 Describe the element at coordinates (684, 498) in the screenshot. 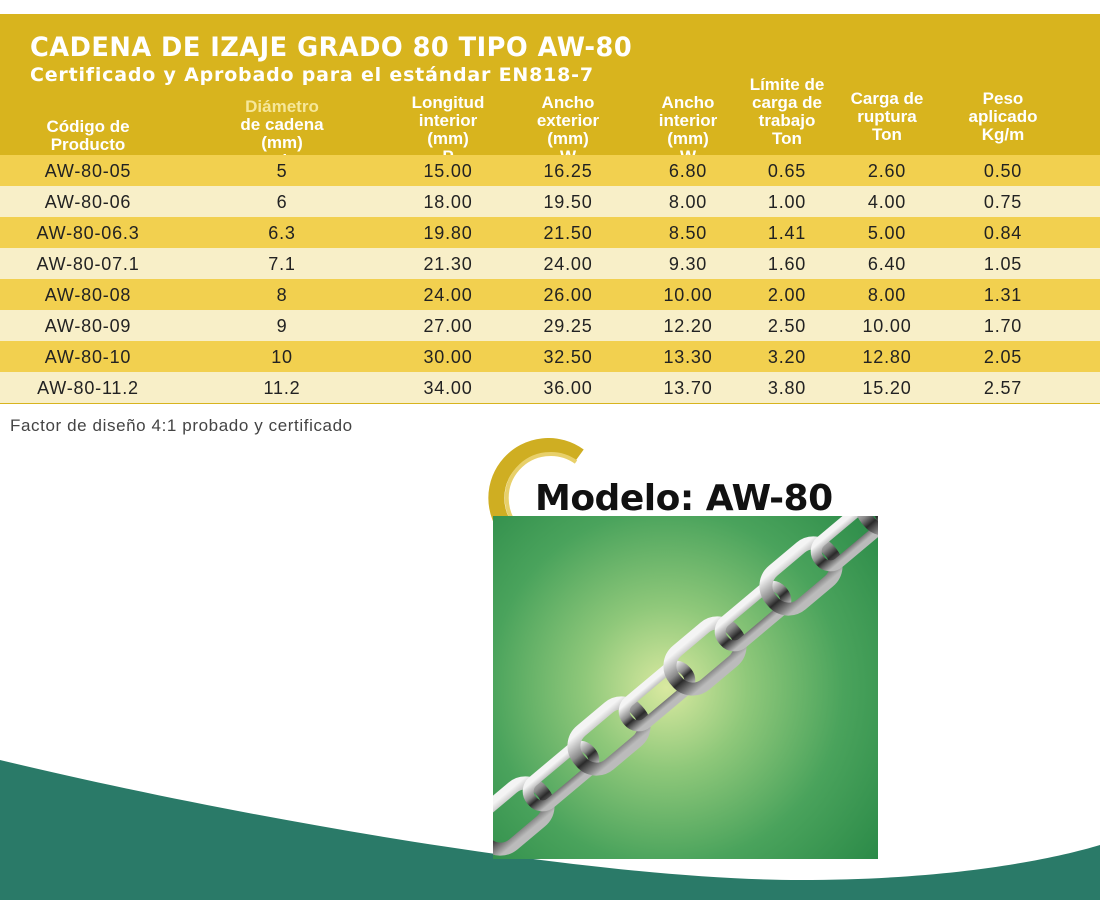

I see `model-label: Modelo: AW-80` at that location.